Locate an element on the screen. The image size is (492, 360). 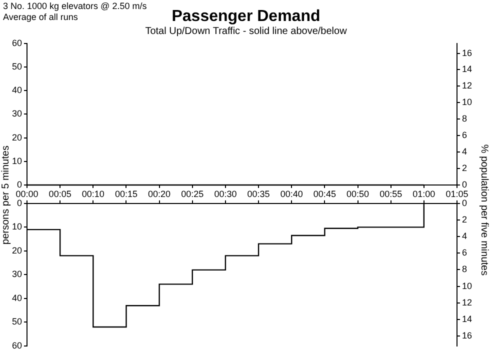
x-tick-label: 00:30 is located at coordinates (225, 193).